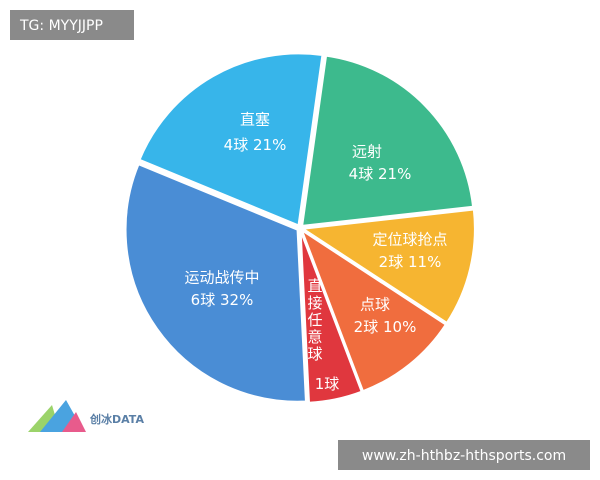 The height and width of the screenshot is (480, 600). Describe the element at coordinates (399, 327) in the screenshot. I see `value-label: 10%` at that location.